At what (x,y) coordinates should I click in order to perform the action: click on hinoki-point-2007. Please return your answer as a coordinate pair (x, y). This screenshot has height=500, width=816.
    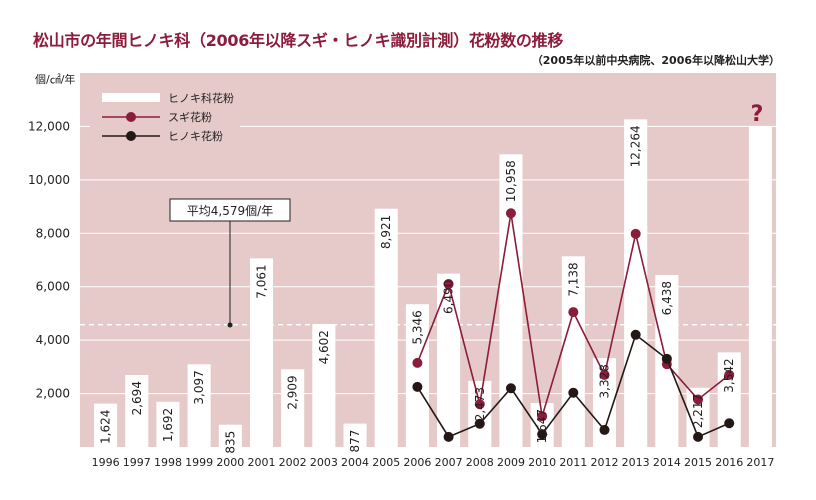
    Looking at the image, I should click on (448, 436).